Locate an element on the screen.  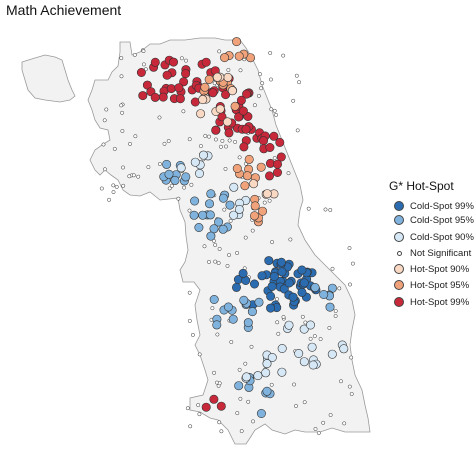
legend-label: Cold-Spot 90% is located at coordinates (442, 237).